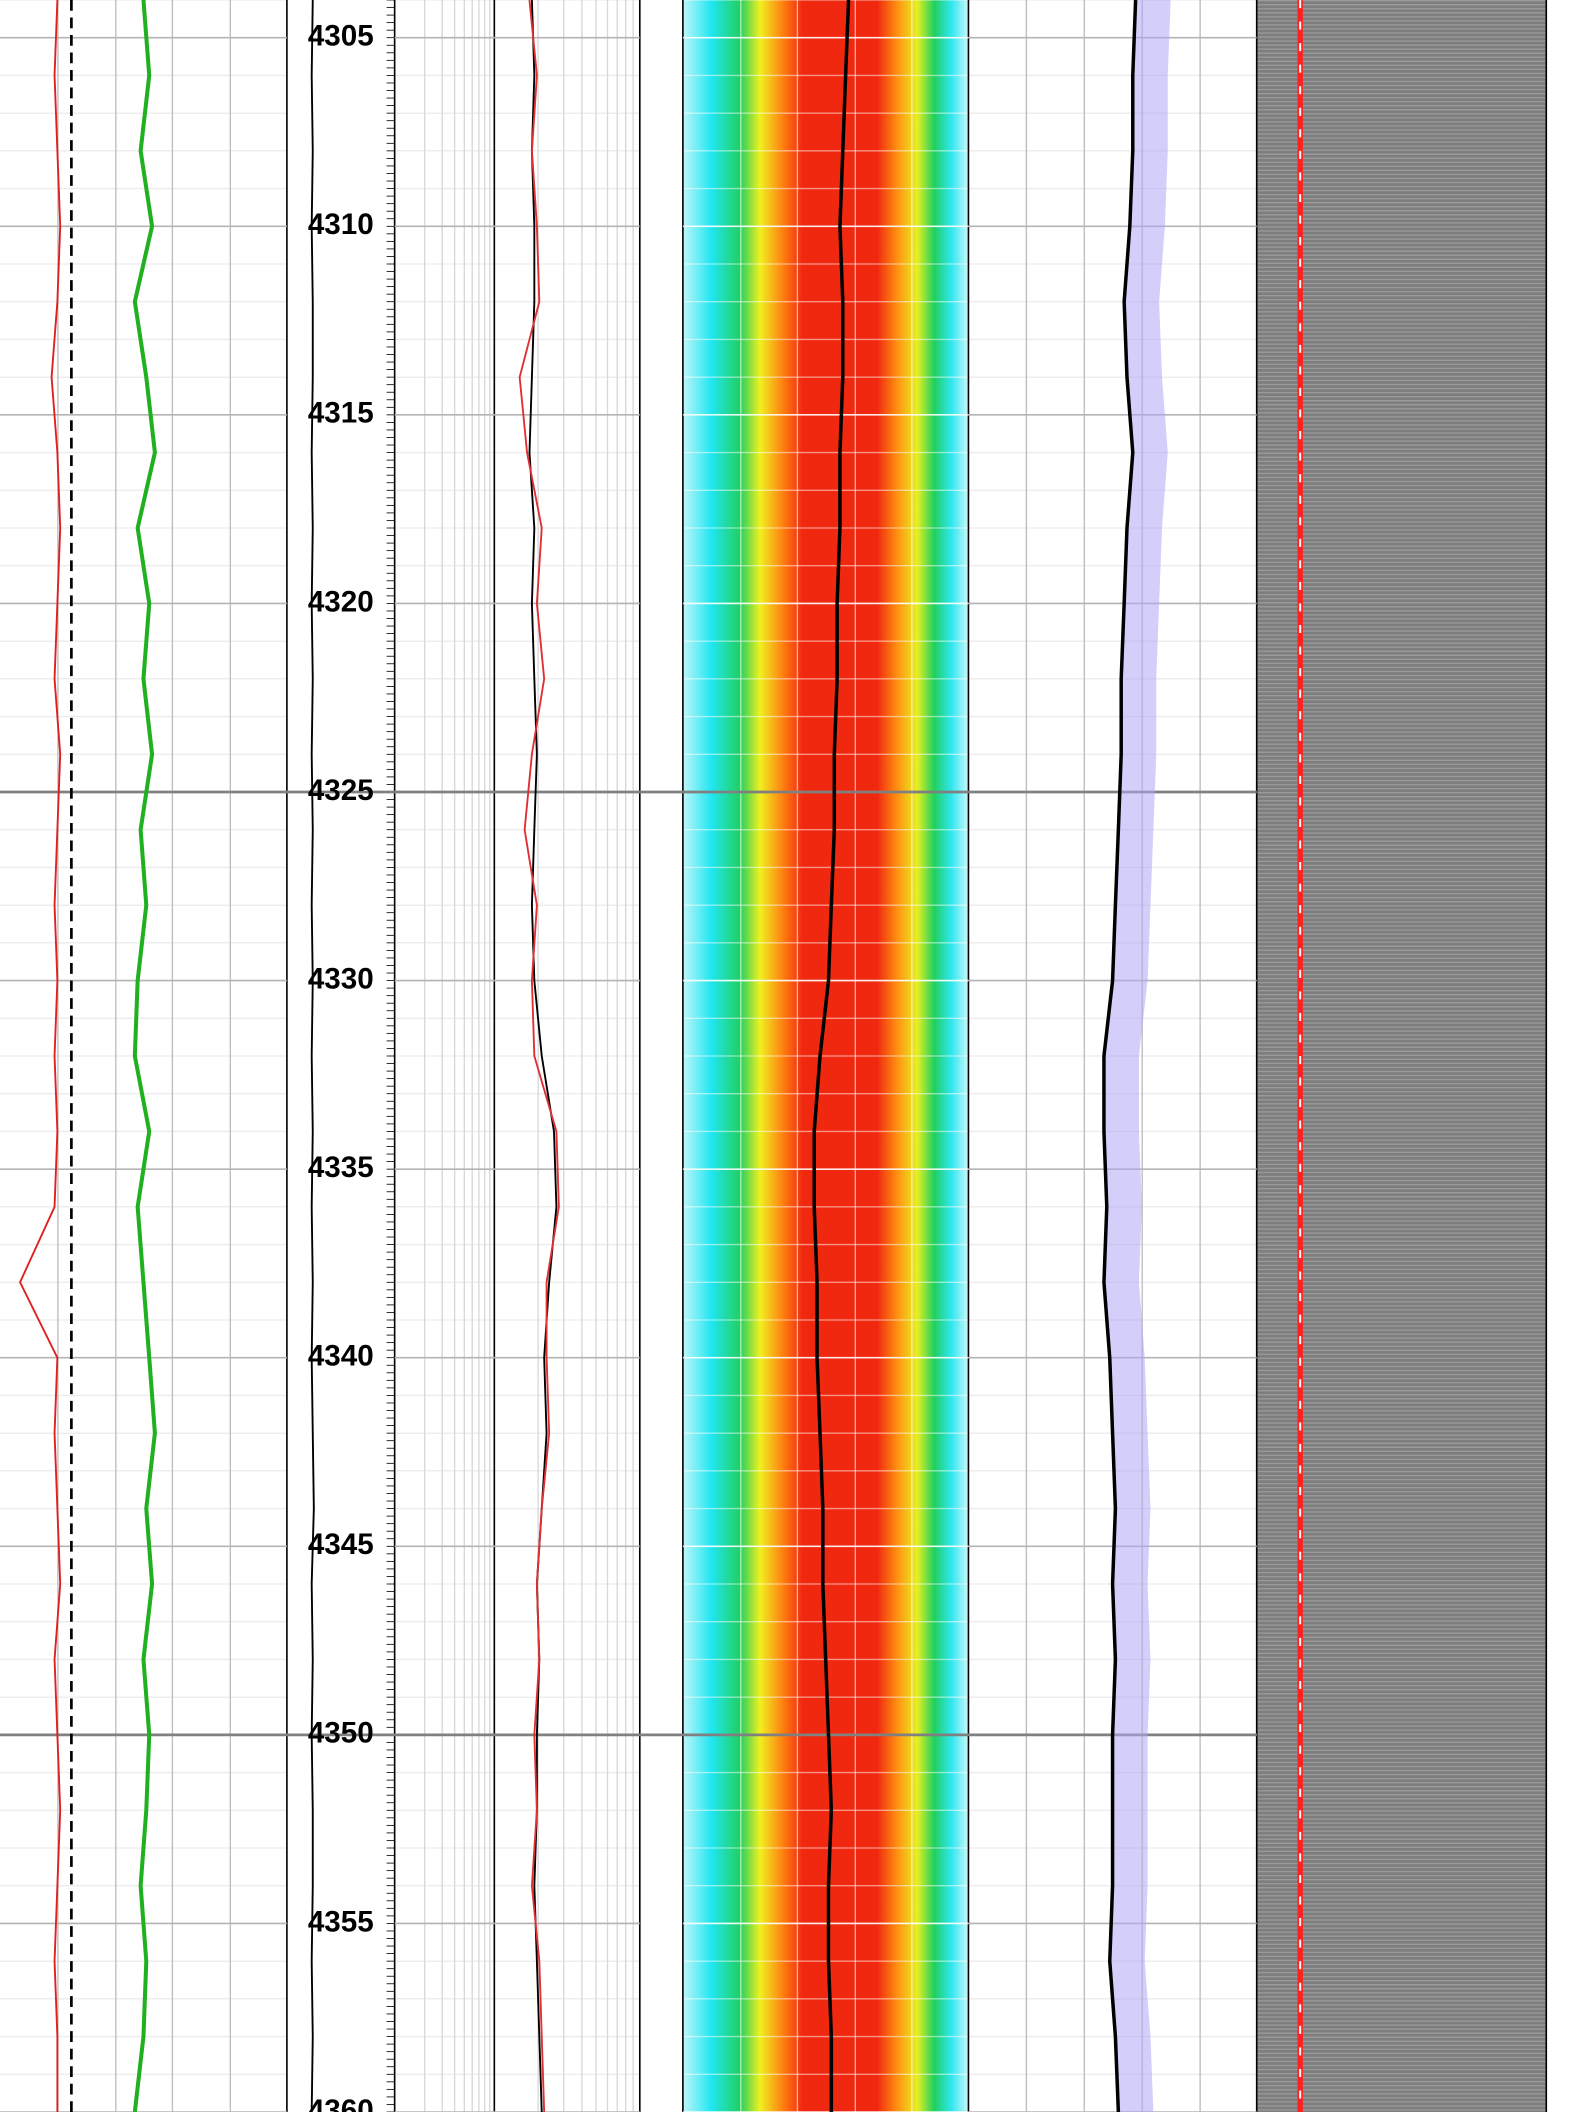 This screenshot has width=1584, height=2112. Describe the element at coordinates (341, 1544) in the screenshot. I see `y-tick-label: 4345` at that location.